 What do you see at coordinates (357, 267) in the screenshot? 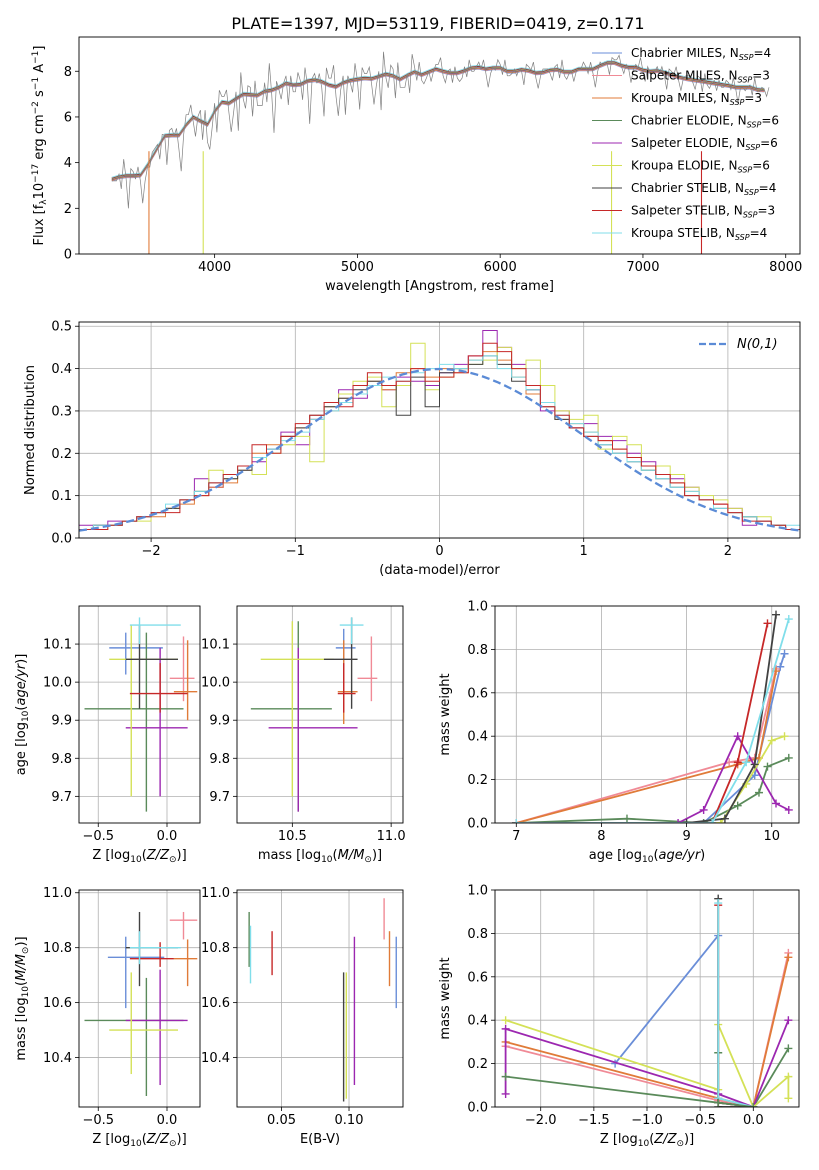
I see `x-tick-label: 5000` at bounding box center [357, 267].